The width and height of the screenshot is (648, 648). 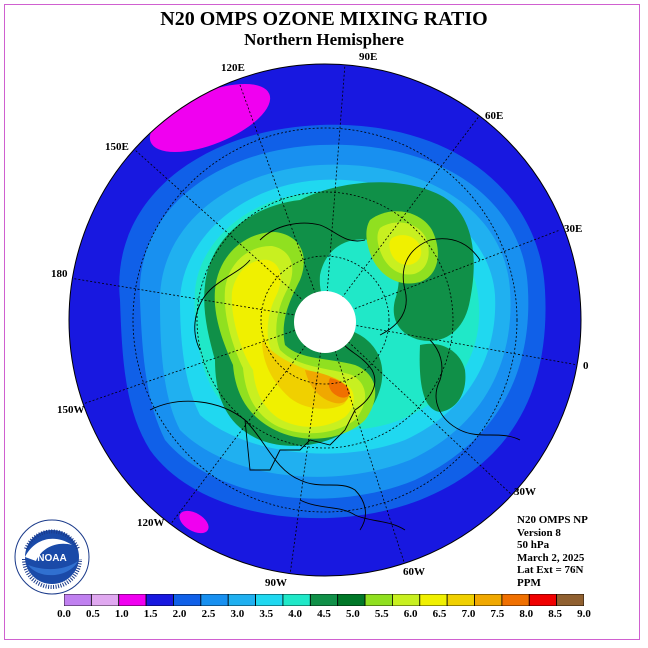 I want to click on lon-label-90w: 90W, so click(x=276, y=583).